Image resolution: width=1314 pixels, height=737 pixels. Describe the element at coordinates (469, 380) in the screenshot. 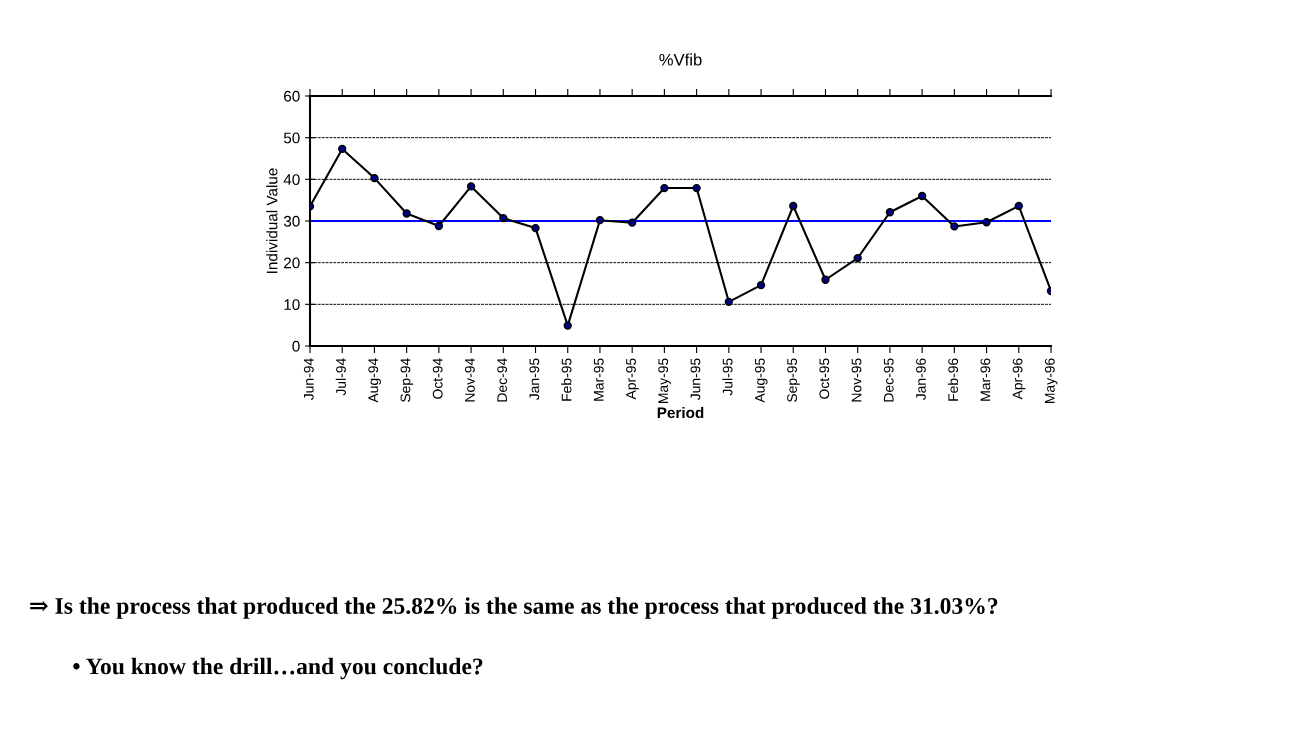

I see `x-tick-label: Nov-94` at that location.